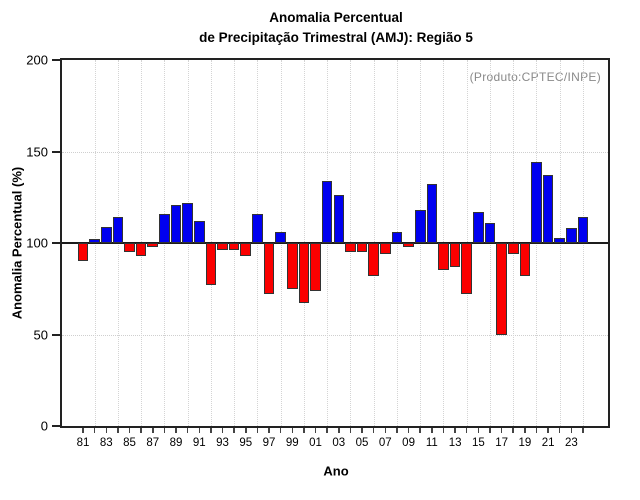 The image size is (640, 500). What do you see at coordinates (234, 247) in the screenshot?
I see `bar-1994` at bounding box center [234, 247].